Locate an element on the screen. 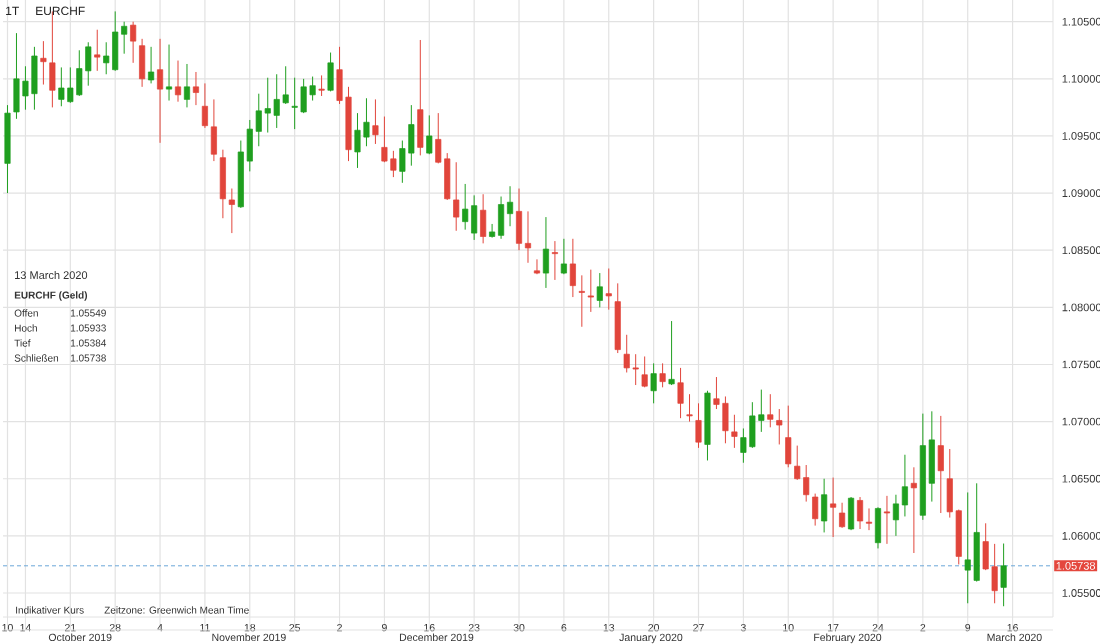 The height and width of the screenshot is (644, 1100). chart-subtitle: 1T is located at coordinates (12, 10).